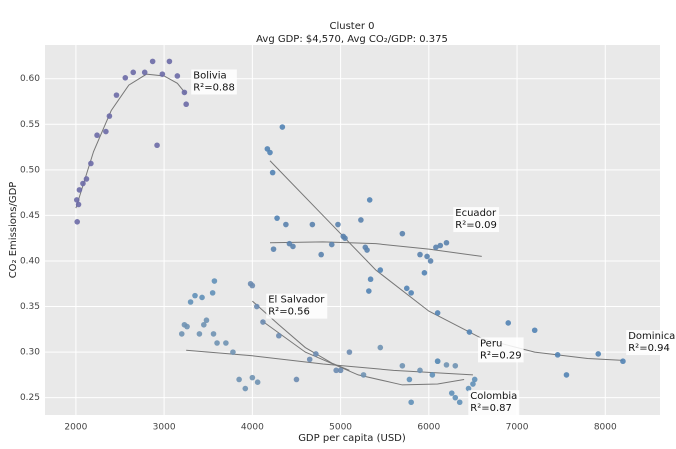 The width and height of the screenshot is (676, 449). Describe the element at coordinates (491, 343) in the screenshot. I see `annotation-name: Peru` at that location.